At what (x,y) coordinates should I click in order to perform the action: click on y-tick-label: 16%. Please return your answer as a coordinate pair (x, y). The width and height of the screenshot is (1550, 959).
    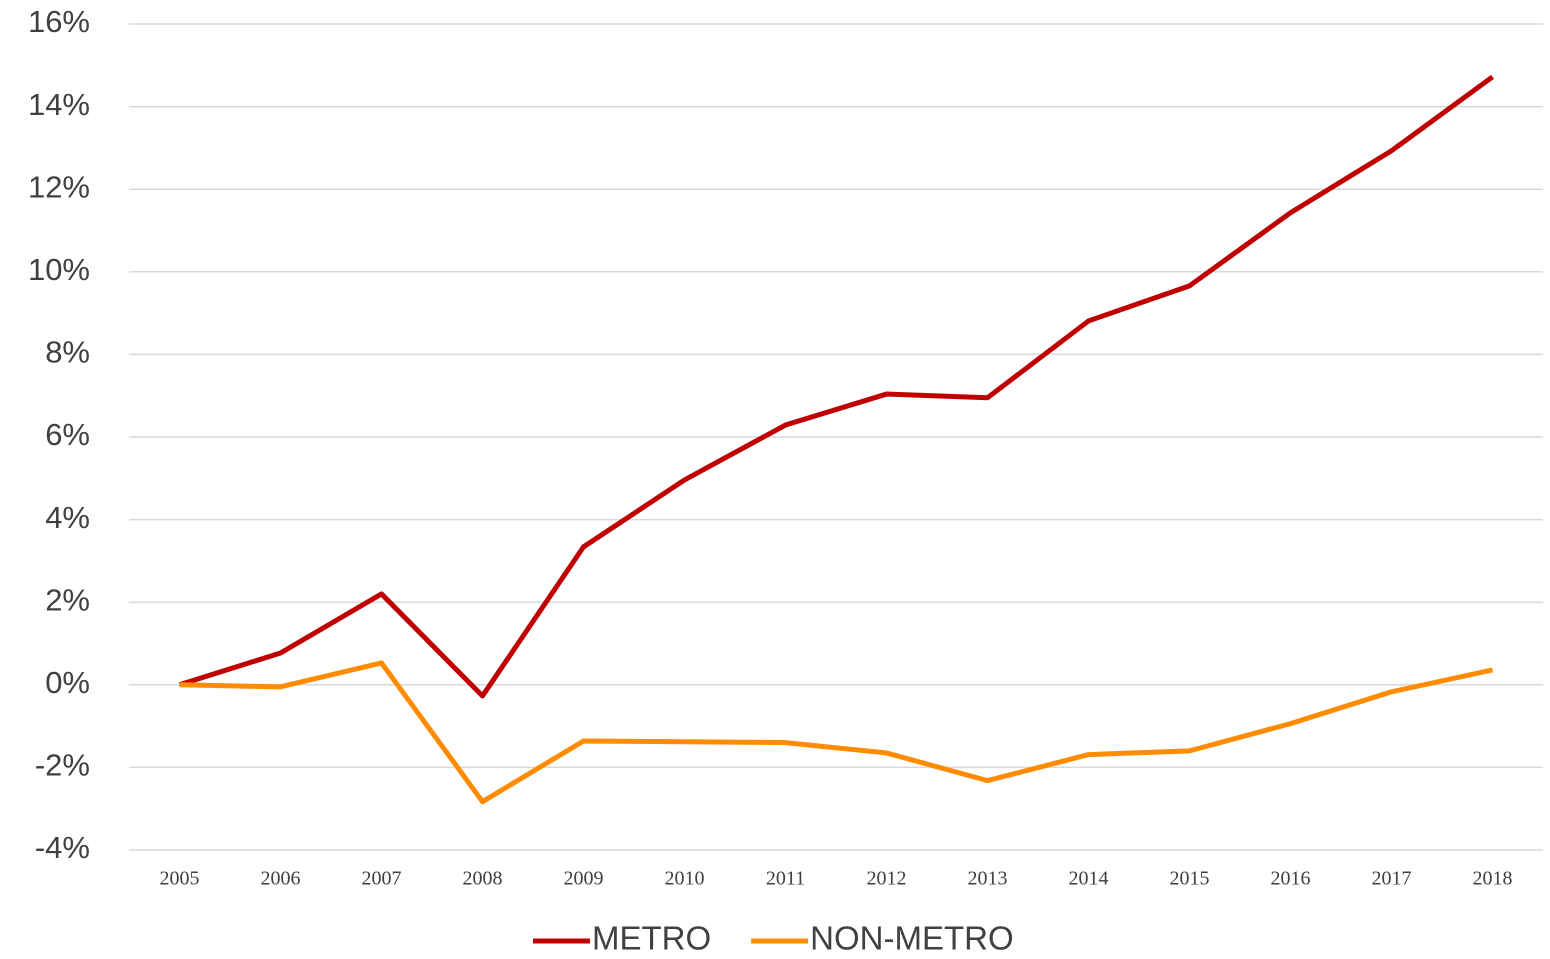
    Looking at the image, I should click on (59, 21).